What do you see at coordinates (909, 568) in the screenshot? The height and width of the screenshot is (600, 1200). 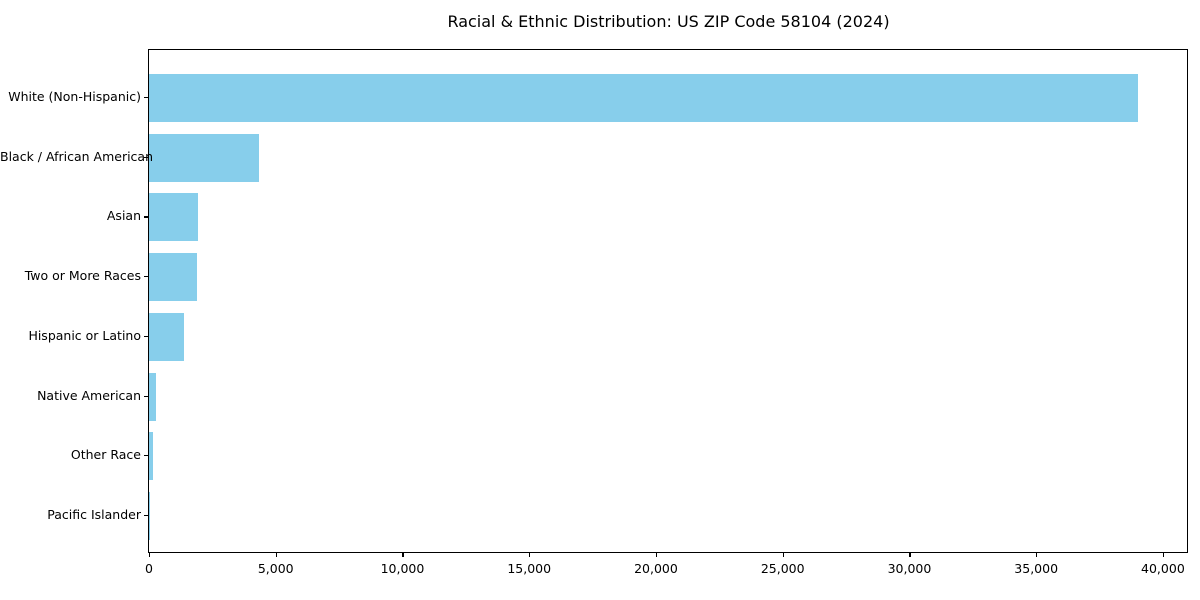 I see `x-tick-label-30000: 30,000` at bounding box center [909, 568].